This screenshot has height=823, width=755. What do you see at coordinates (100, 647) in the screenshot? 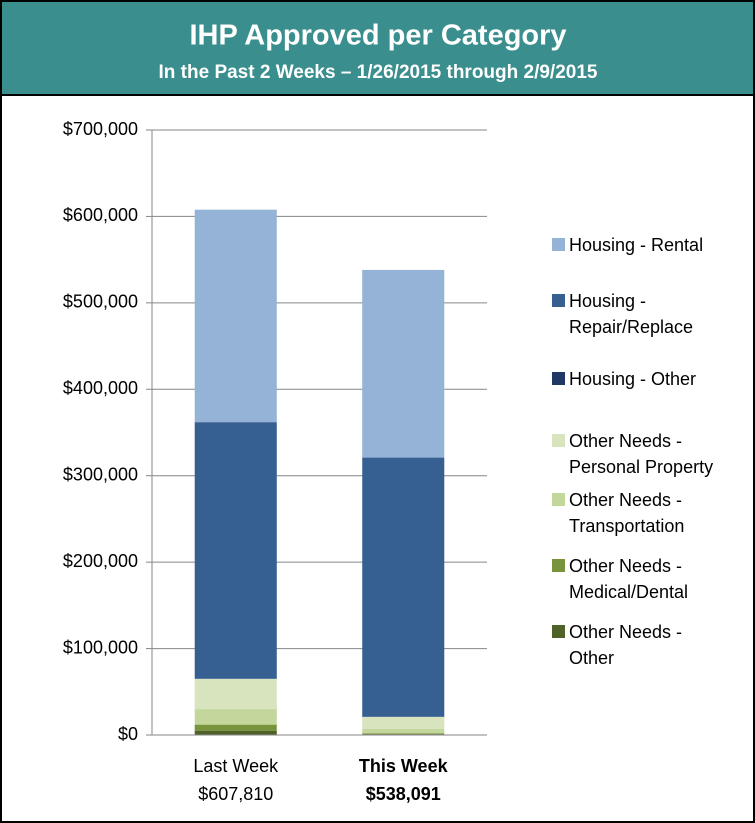
I see `y-tick-label: $100,000` at bounding box center [100, 647].